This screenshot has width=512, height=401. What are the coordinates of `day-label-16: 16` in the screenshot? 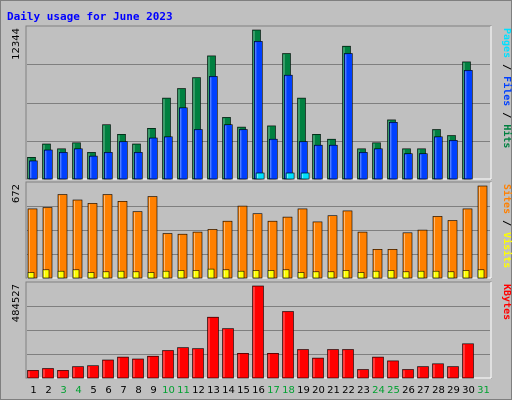 It's located at (258, 390).